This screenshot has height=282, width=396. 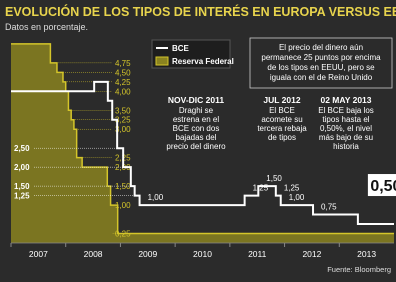 What do you see at coordinates (123, 205) in the screenshot?
I see `fed-value-label: 1,00` at bounding box center [123, 205].